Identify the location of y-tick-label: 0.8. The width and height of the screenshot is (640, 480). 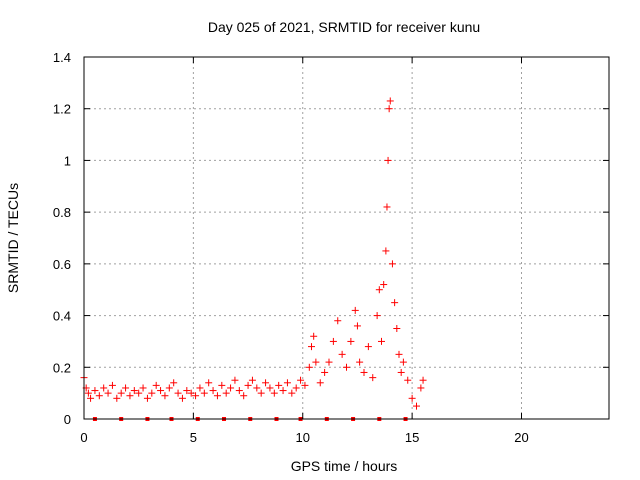
(62, 212).